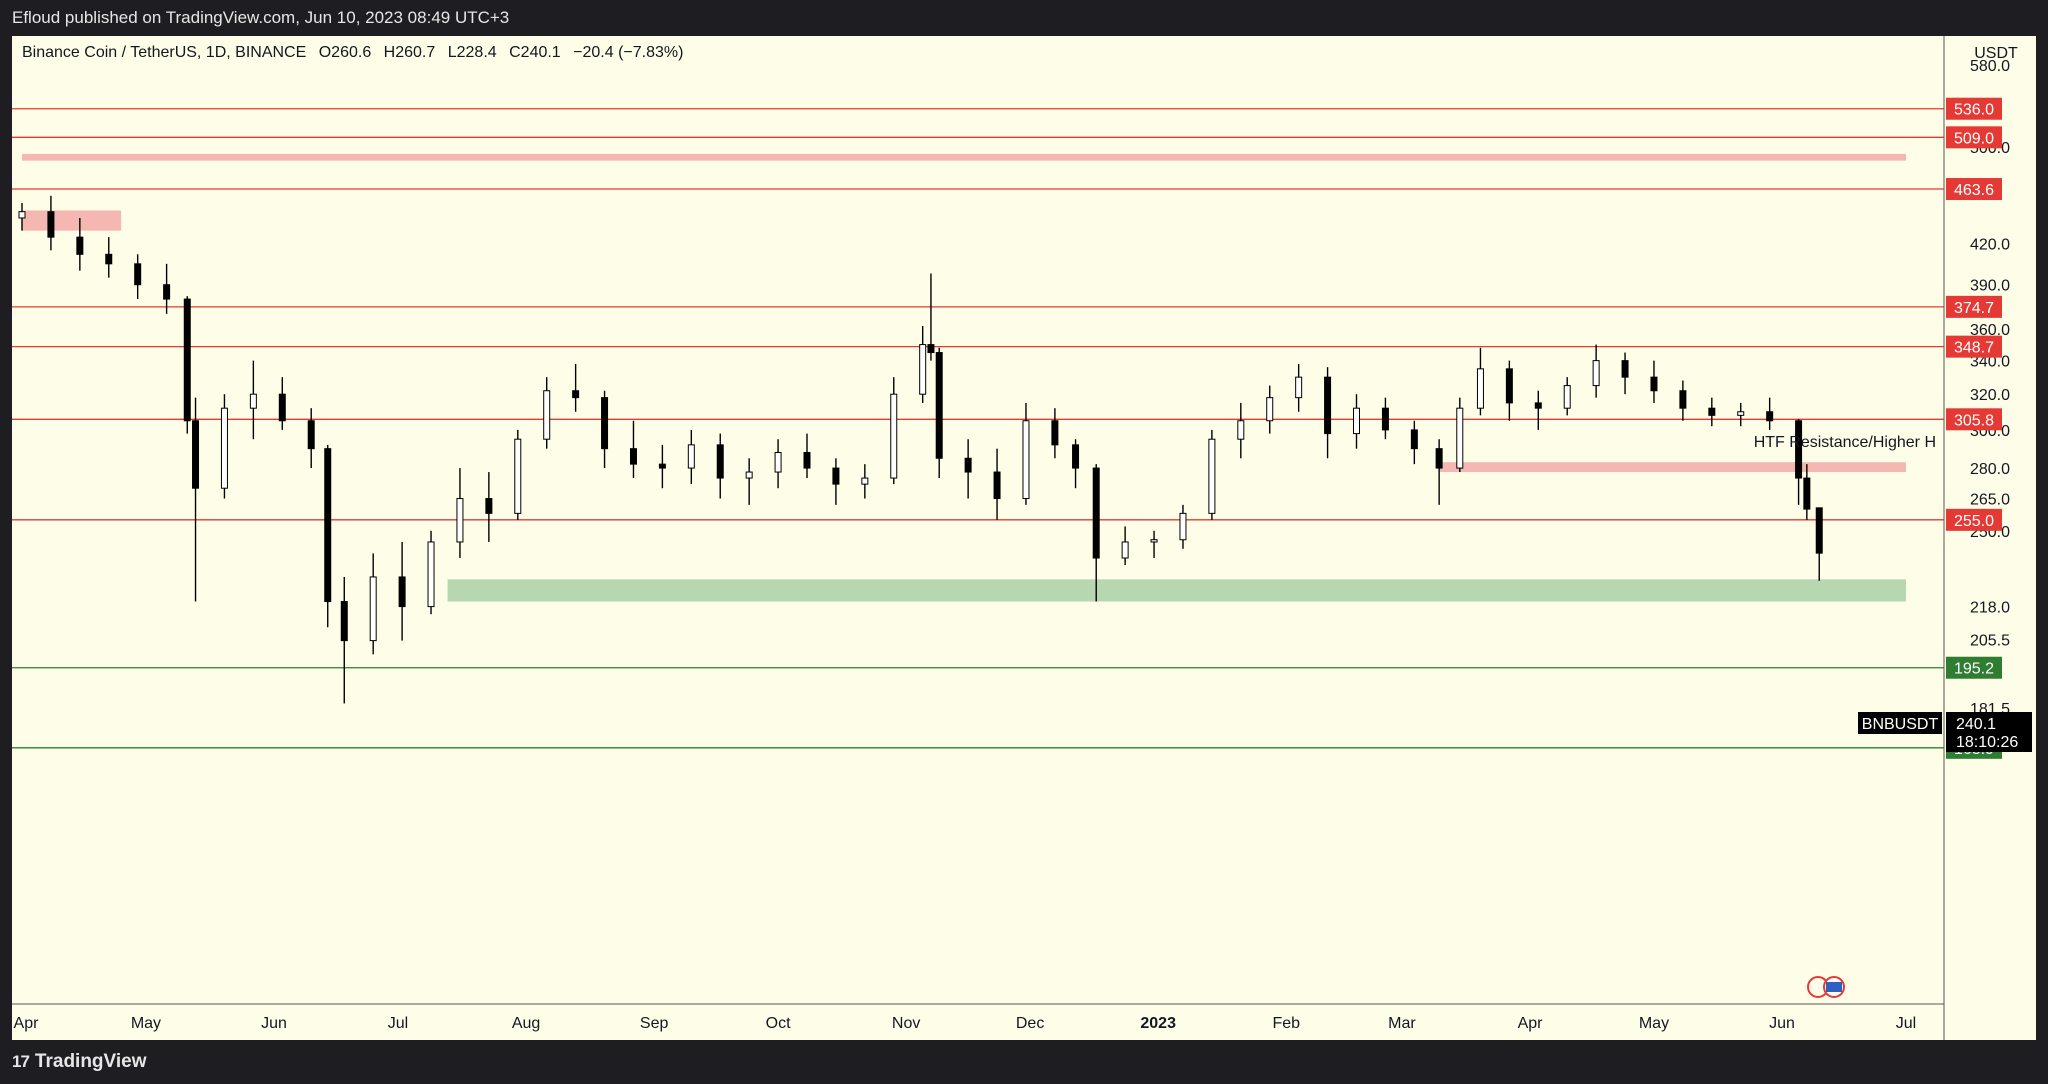 The width and height of the screenshot is (2048, 1084). Describe the element at coordinates (1531, 1023) in the screenshot. I see `x-tick-12: Apr` at that location.